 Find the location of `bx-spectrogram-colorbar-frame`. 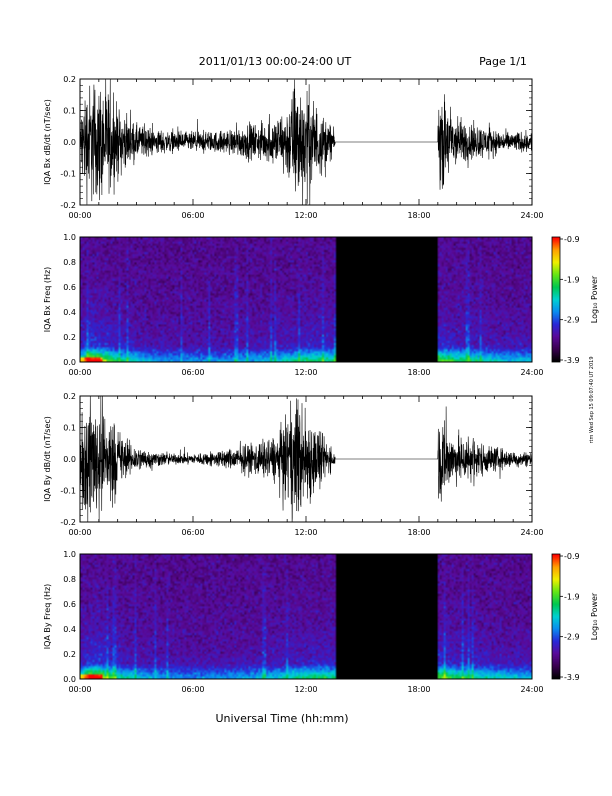

bx-spectrogram-colorbar-frame is located at coordinates (556, 299).